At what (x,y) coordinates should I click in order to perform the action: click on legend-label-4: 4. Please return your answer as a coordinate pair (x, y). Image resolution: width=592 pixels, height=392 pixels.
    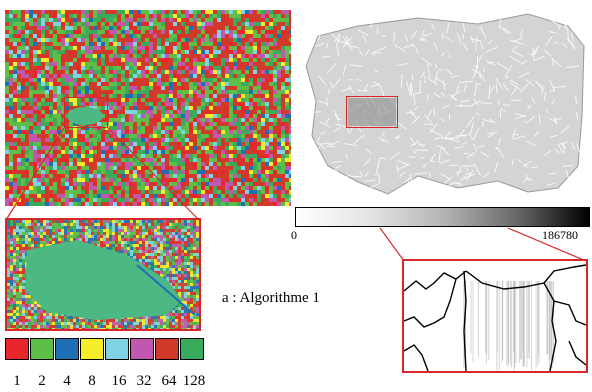
    Looking at the image, I should click on (67, 381).